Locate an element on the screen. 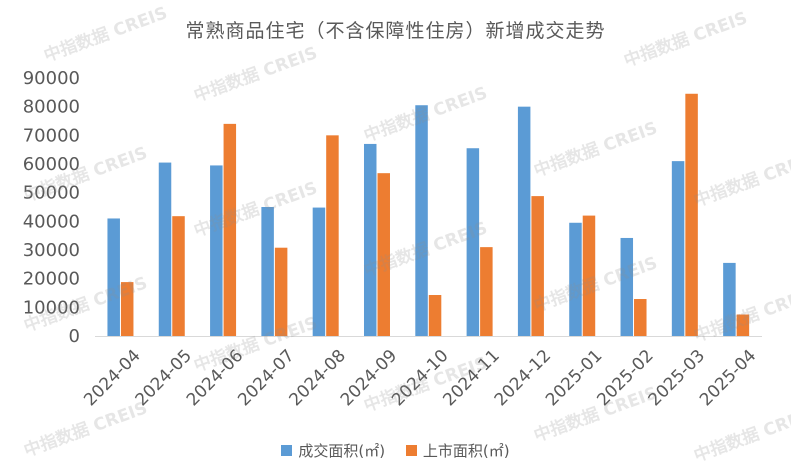 The image size is (791, 472). y-tick-label: 70000 is located at coordinates (51, 135).